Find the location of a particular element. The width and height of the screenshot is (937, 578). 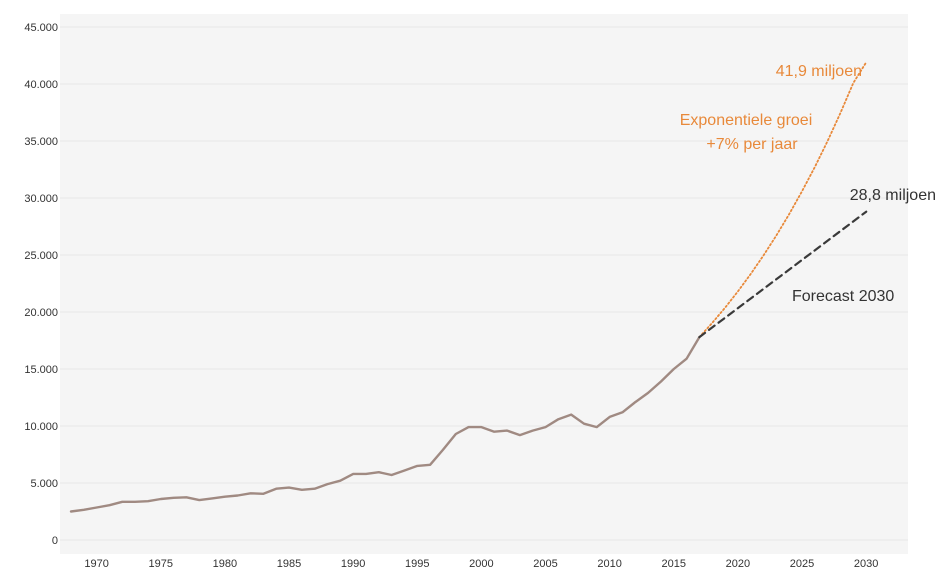

forecast-end-label: 28,8 miljoen is located at coordinates (893, 195).